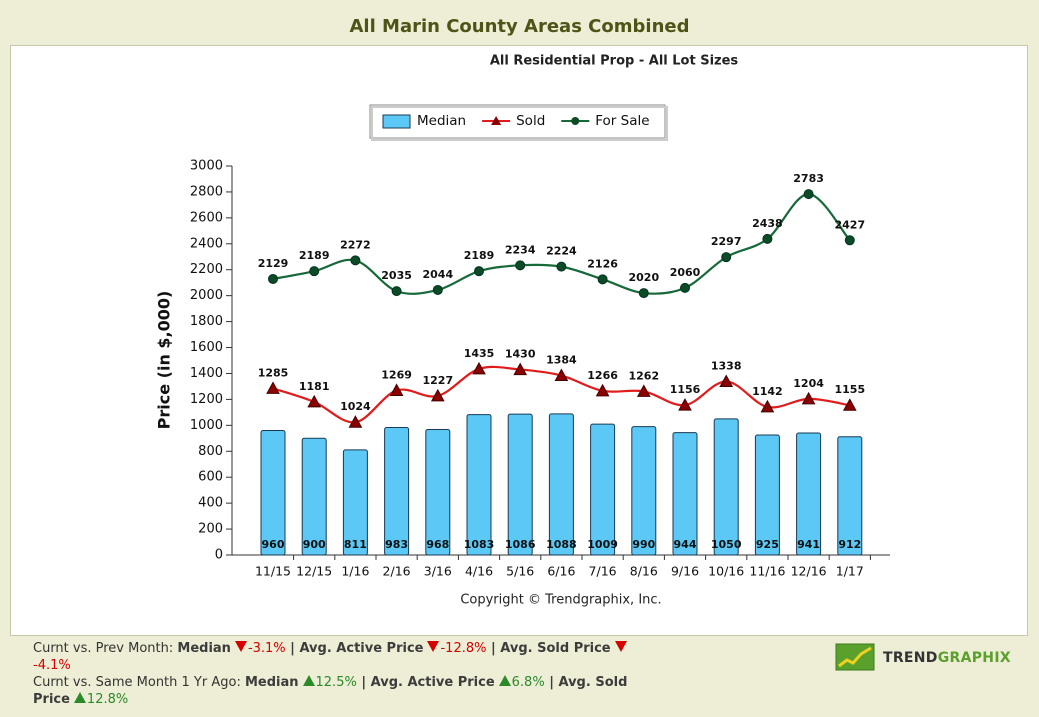  I want to click on x-tick-label: 3/16, so click(438, 571).